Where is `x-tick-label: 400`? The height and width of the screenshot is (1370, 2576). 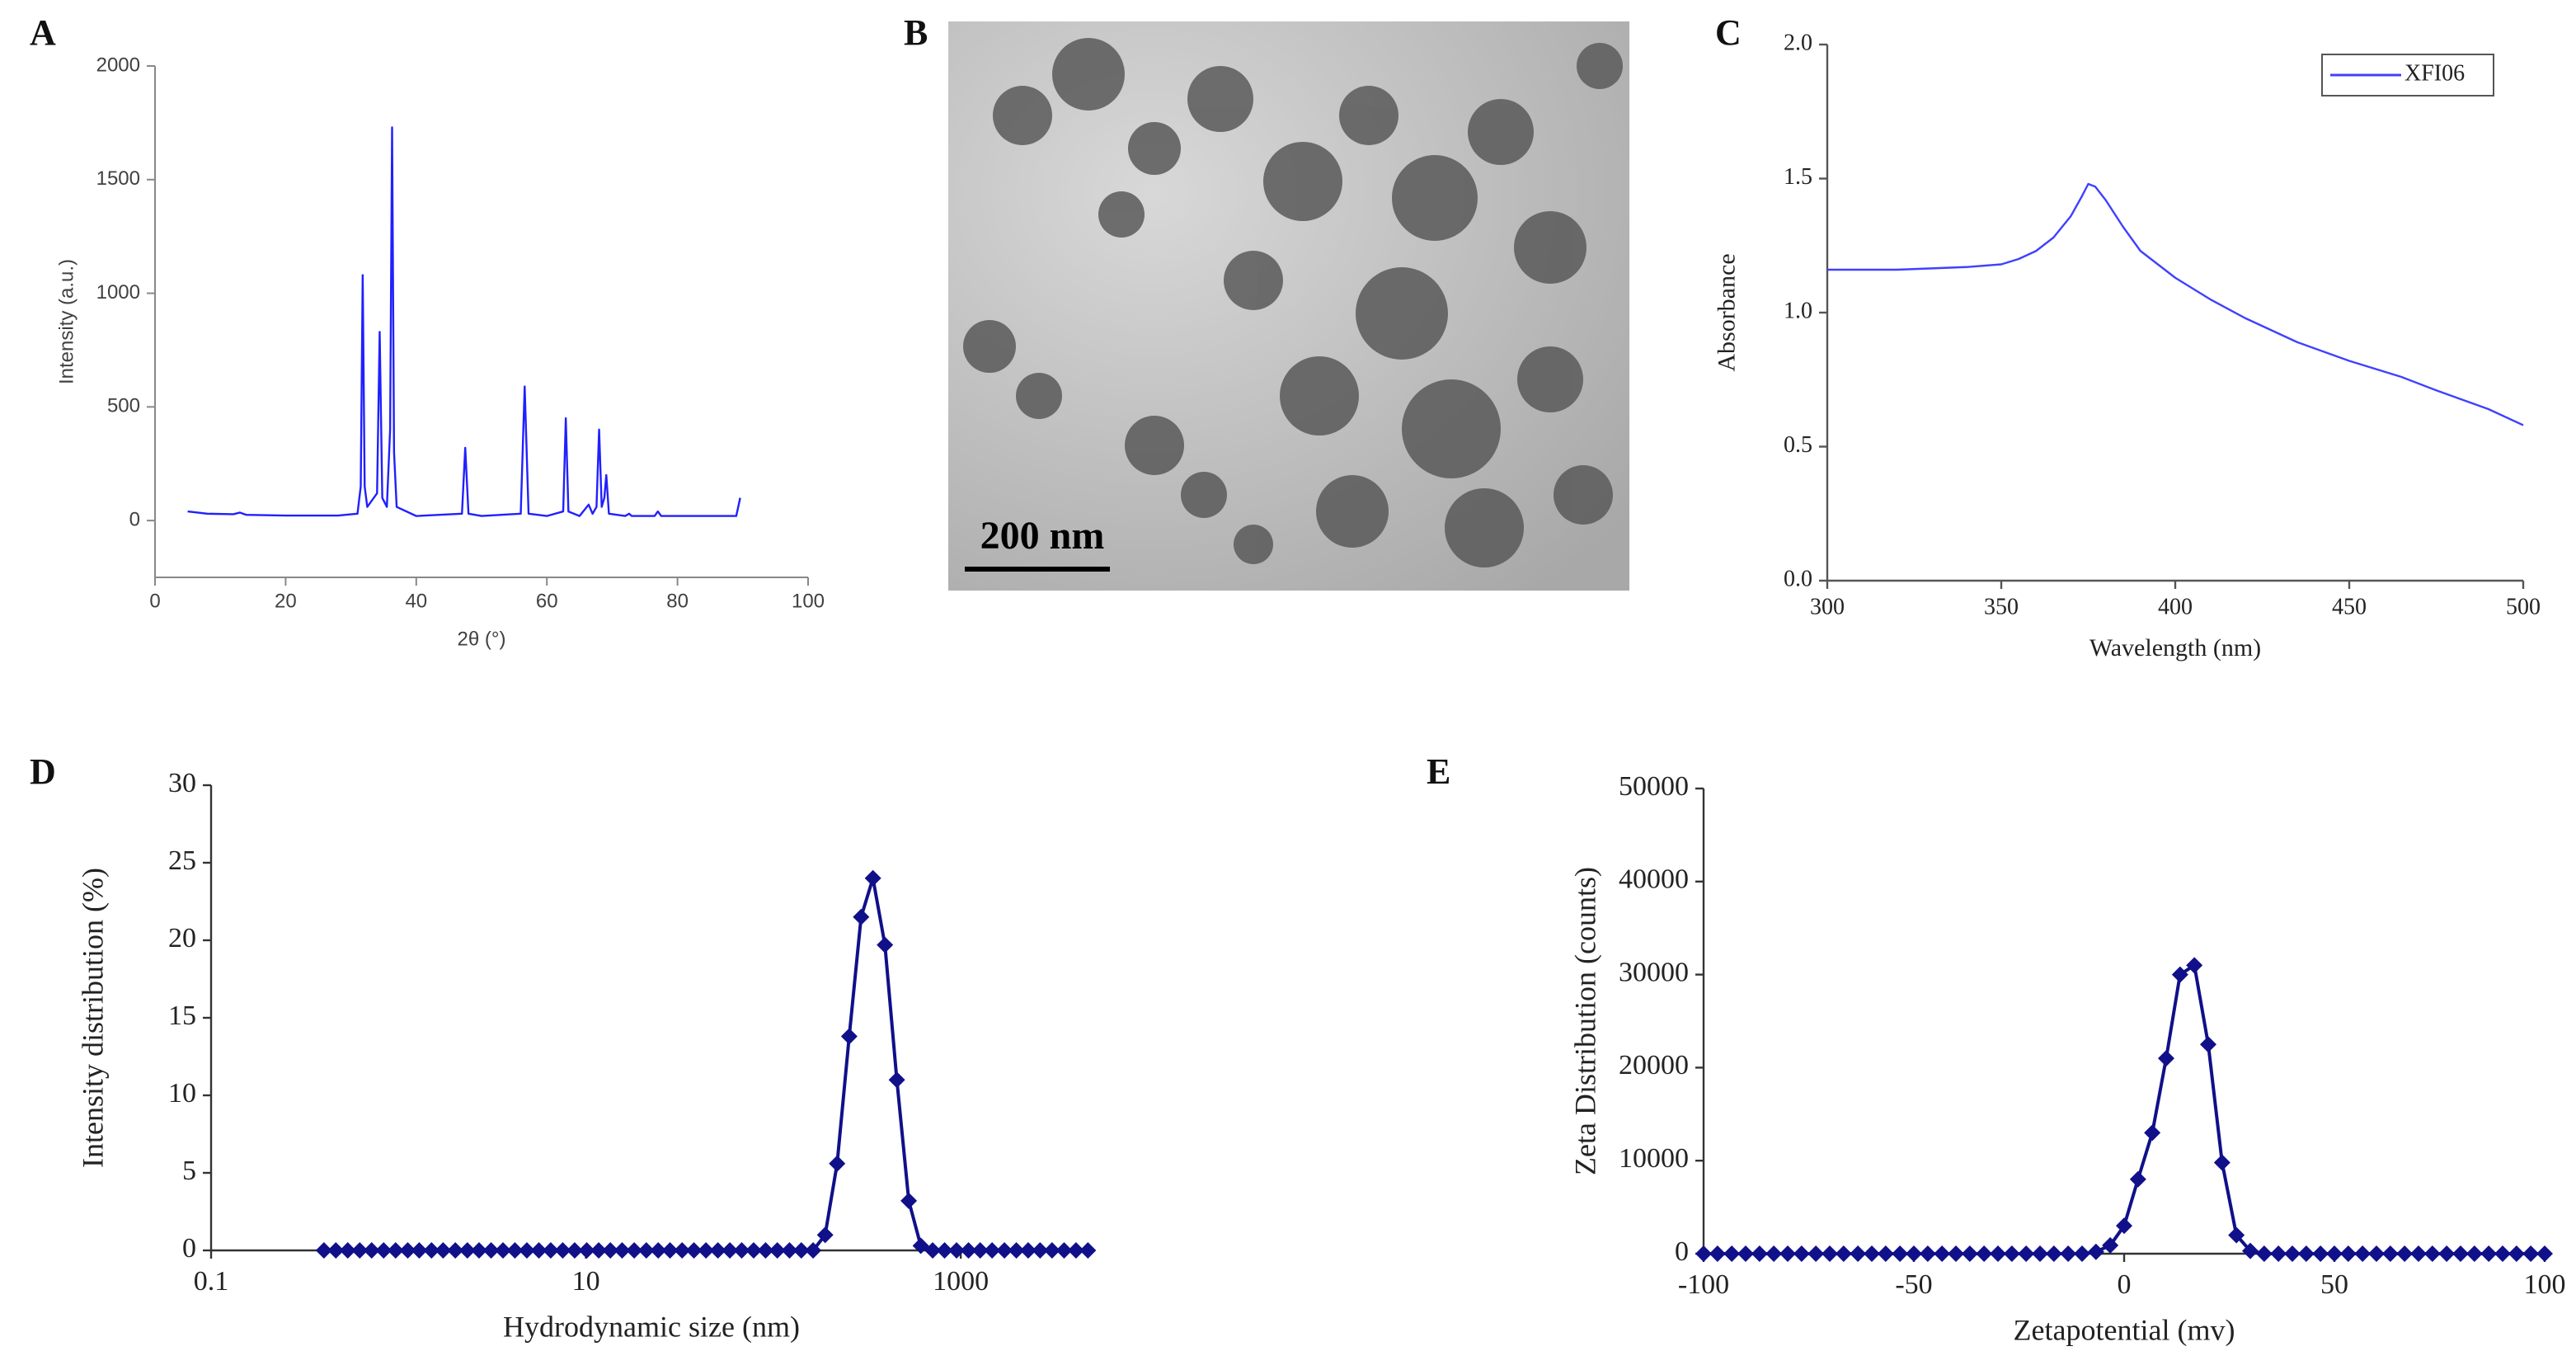
x-tick-label: 400 is located at coordinates (2175, 606).